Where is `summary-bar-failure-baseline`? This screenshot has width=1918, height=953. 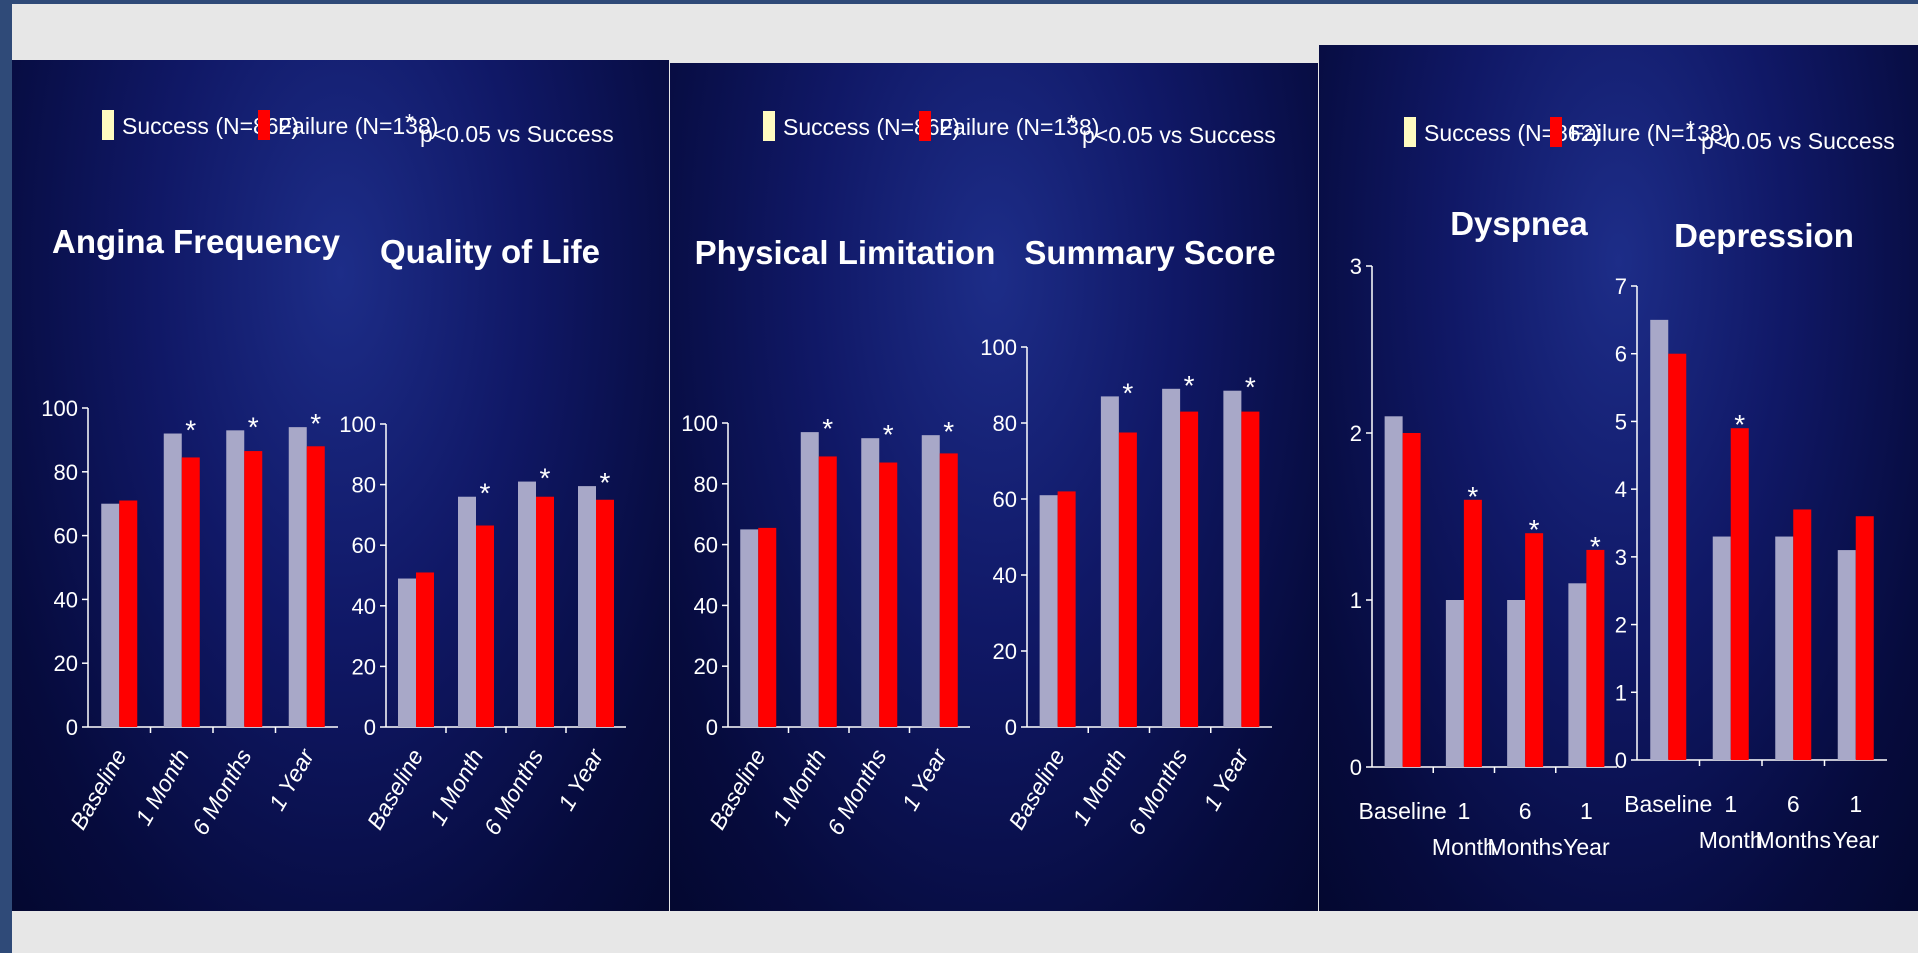 summary-bar-failure-baseline is located at coordinates (1066, 609).